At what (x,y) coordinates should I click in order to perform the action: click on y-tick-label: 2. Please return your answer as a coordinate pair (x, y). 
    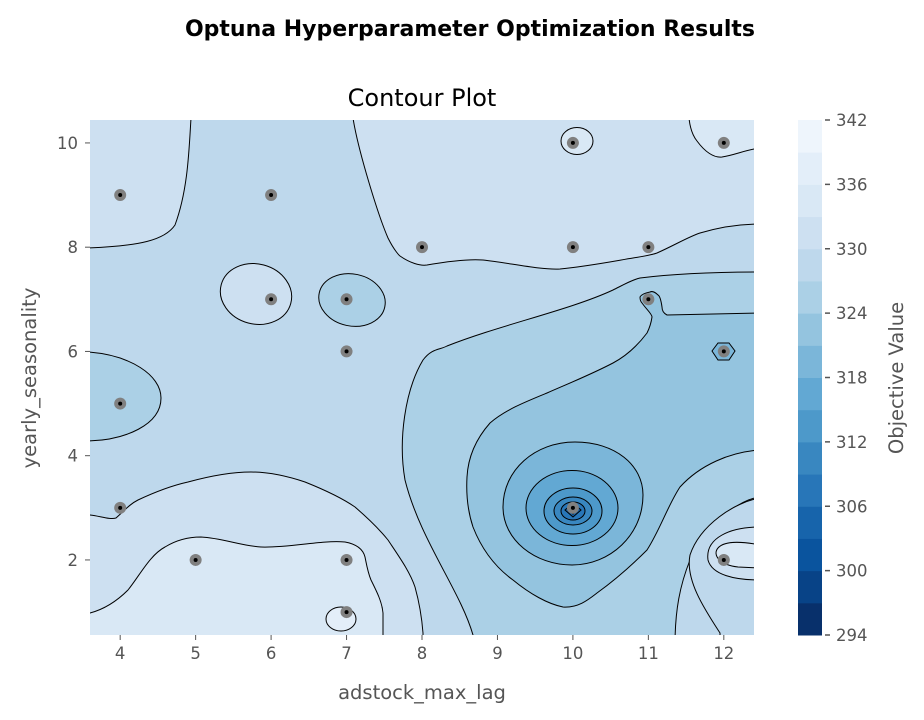
    Looking at the image, I should click on (73, 560).